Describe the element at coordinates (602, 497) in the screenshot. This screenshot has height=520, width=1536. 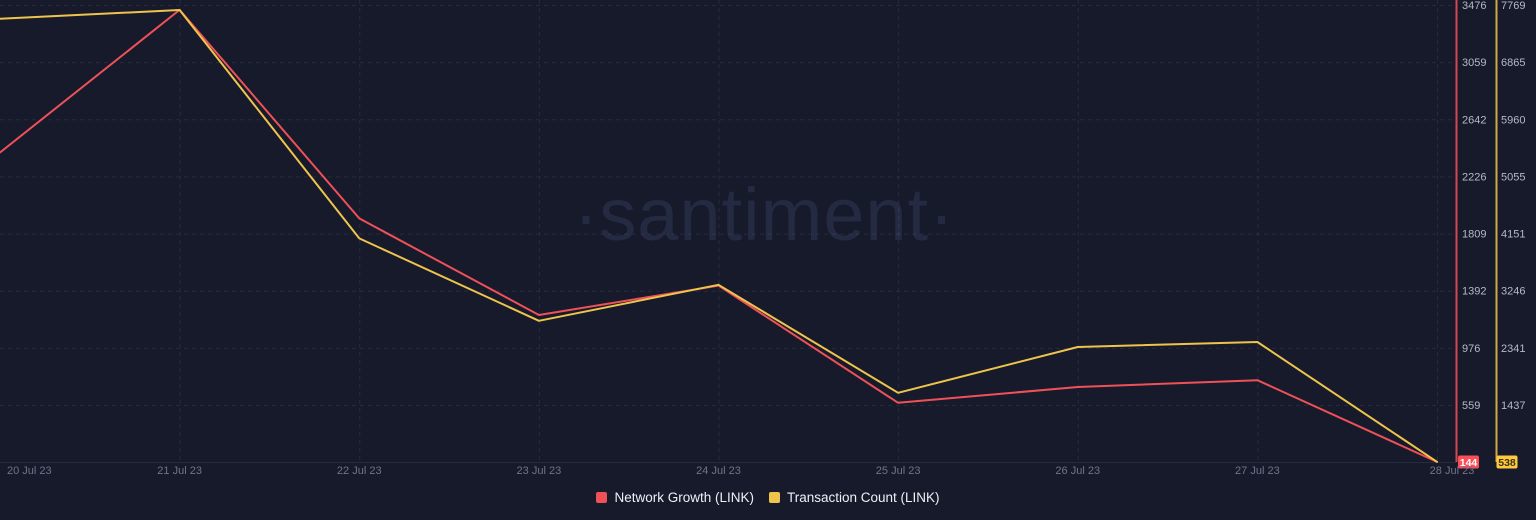
I see `network-growth-swatch-icon` at that location.